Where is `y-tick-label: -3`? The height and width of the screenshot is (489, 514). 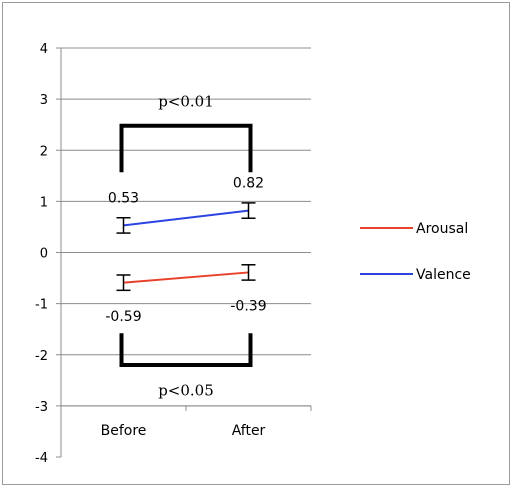
y-tick-label: -3 is located at coordinates (41, 407).